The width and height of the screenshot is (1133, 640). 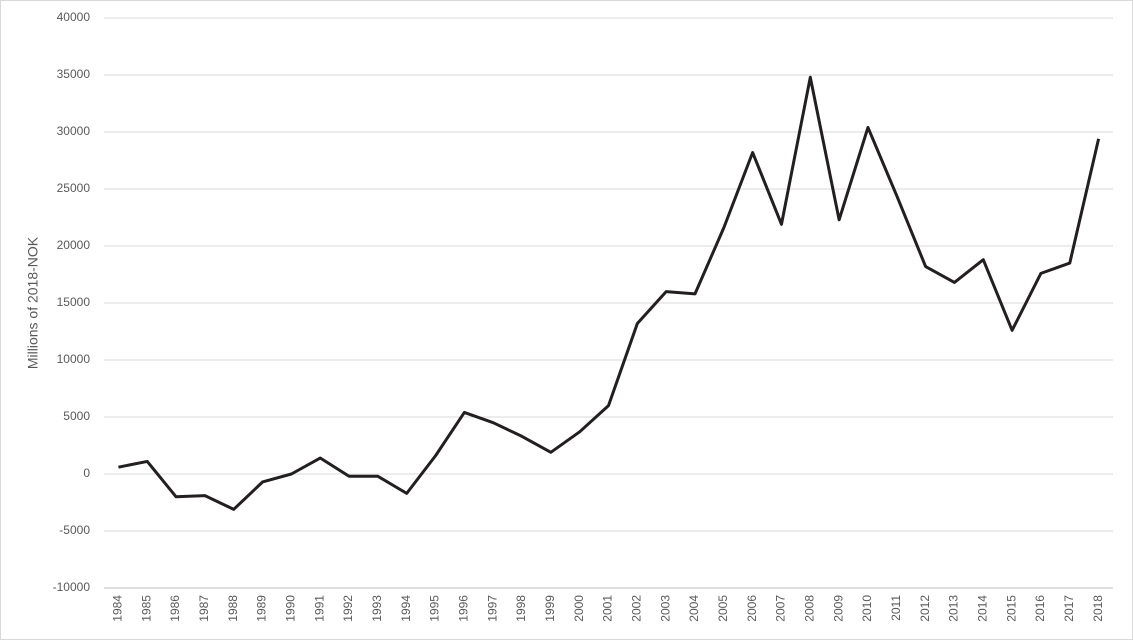 I want to click on y-tick-label: 40000, so click(x=74, y=17).